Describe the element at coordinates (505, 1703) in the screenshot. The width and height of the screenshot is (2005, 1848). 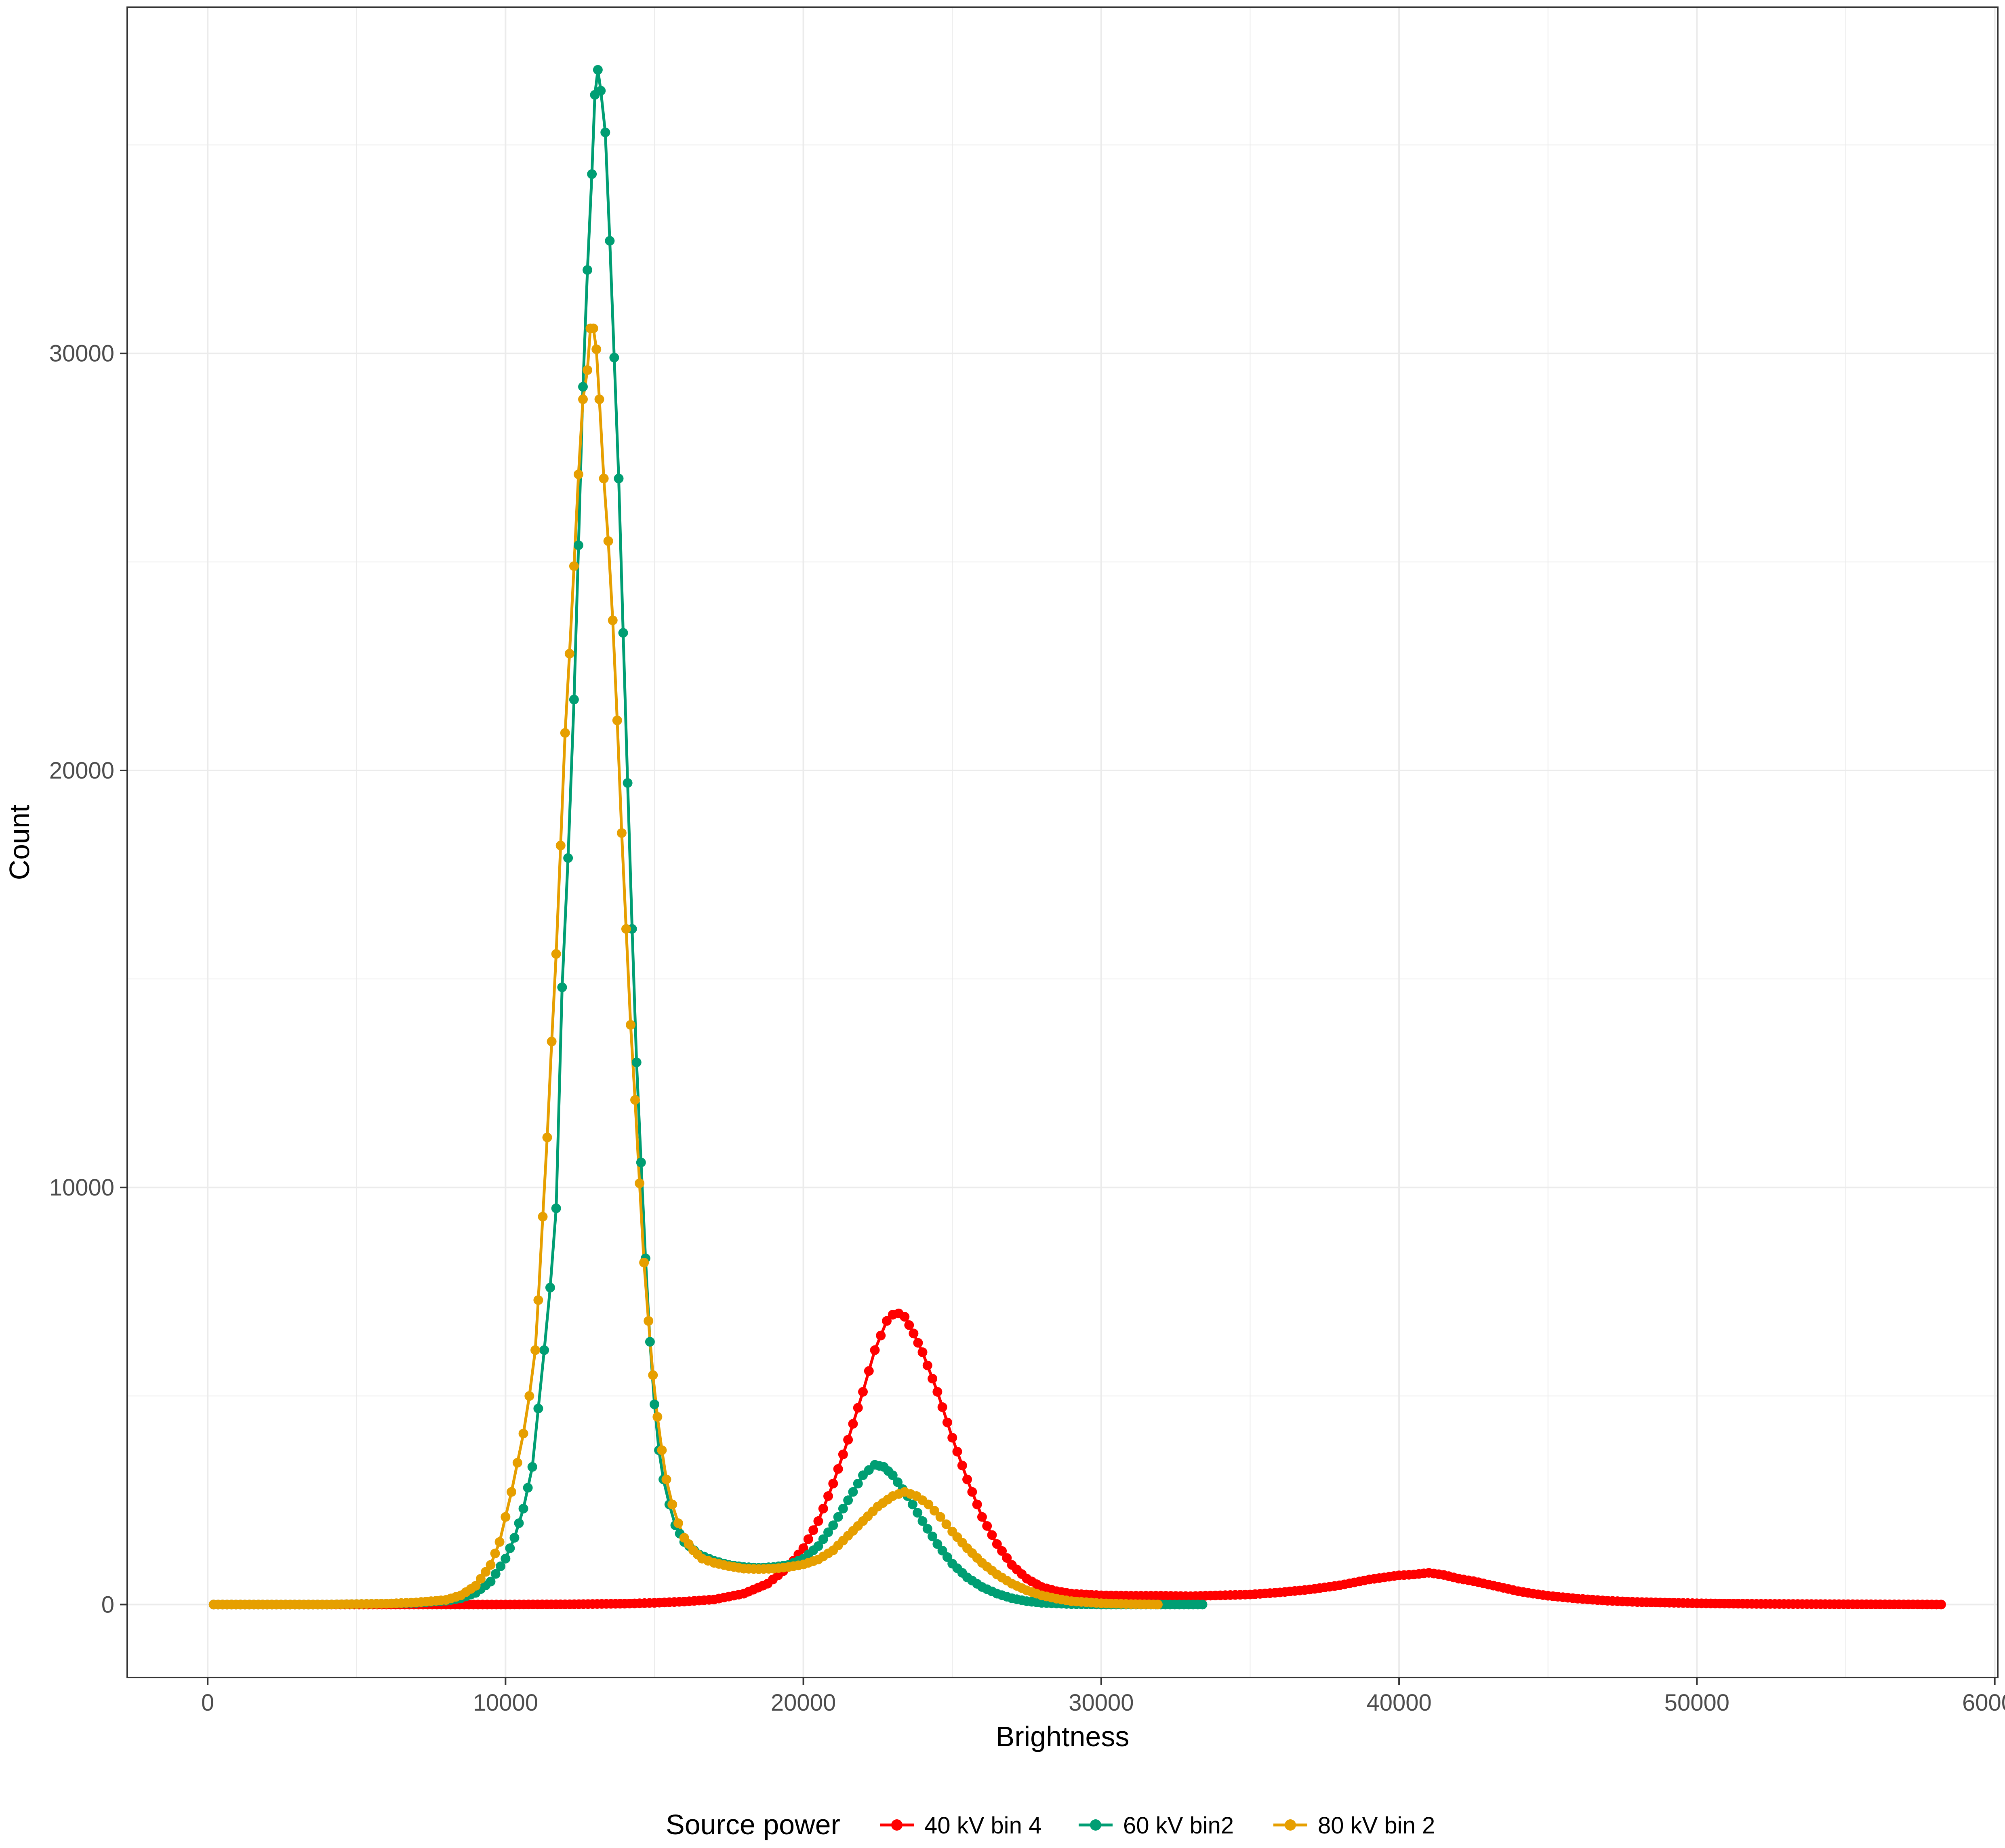
I see `x-tick-label: 10000` at that location.